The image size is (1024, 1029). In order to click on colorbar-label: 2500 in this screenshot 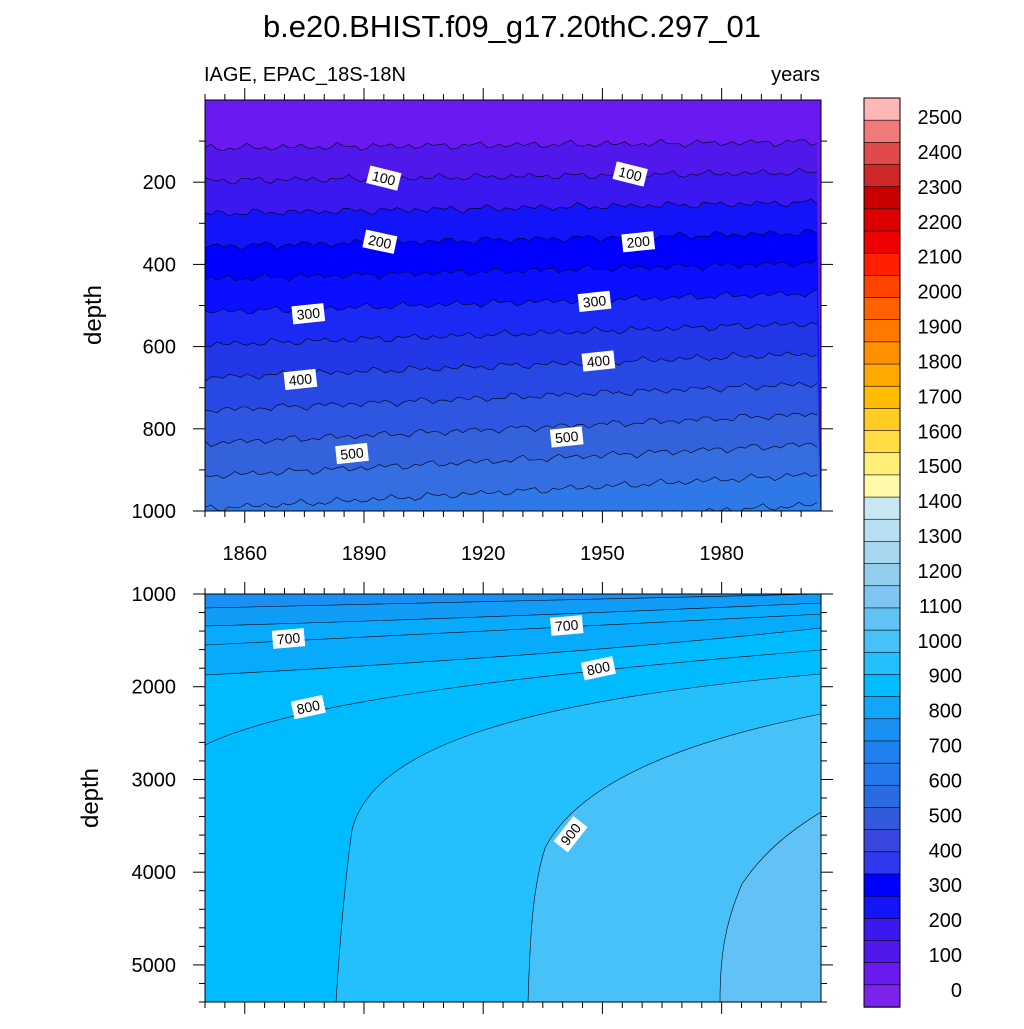, I will do `click(940, 118)`.